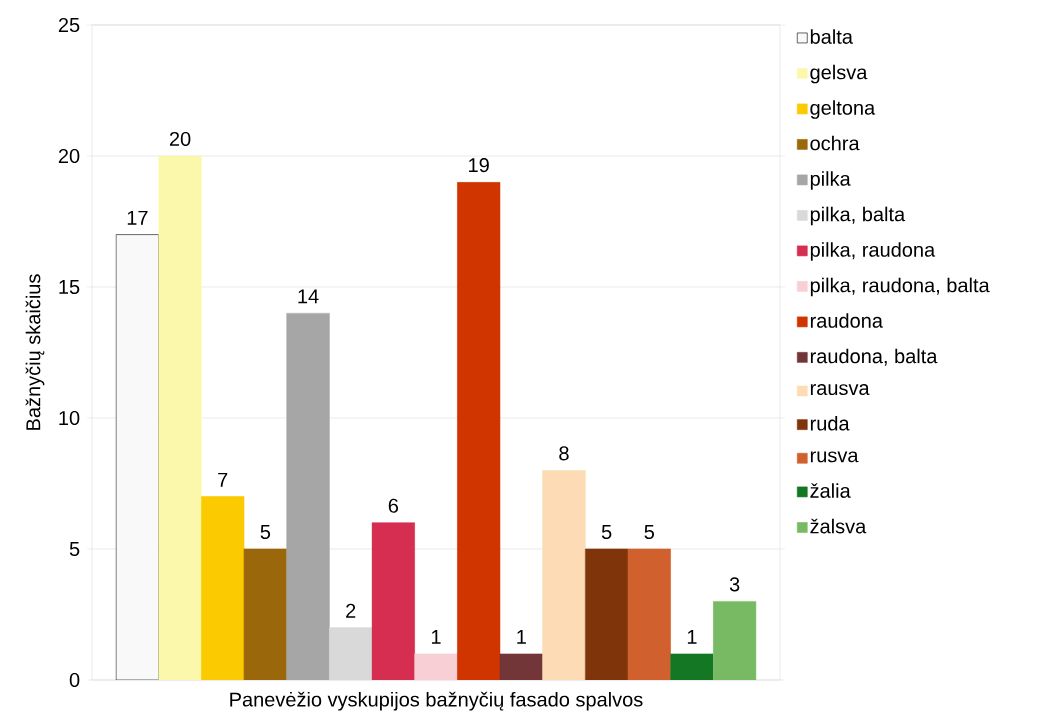 The width and height of the screenshot is (1062, 723). What do you see at coordinates (137, 217) in the screenshot?
I see `data-label: 17` at bounding box center [137, 217].